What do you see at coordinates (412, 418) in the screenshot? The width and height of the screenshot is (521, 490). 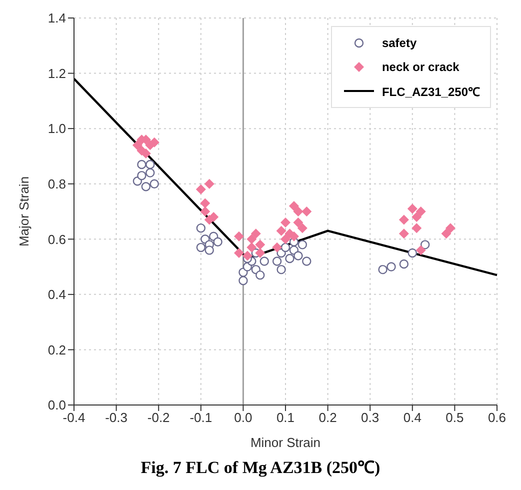 I see `x-tick-label: 0.4` at bounding box center [412, 418].